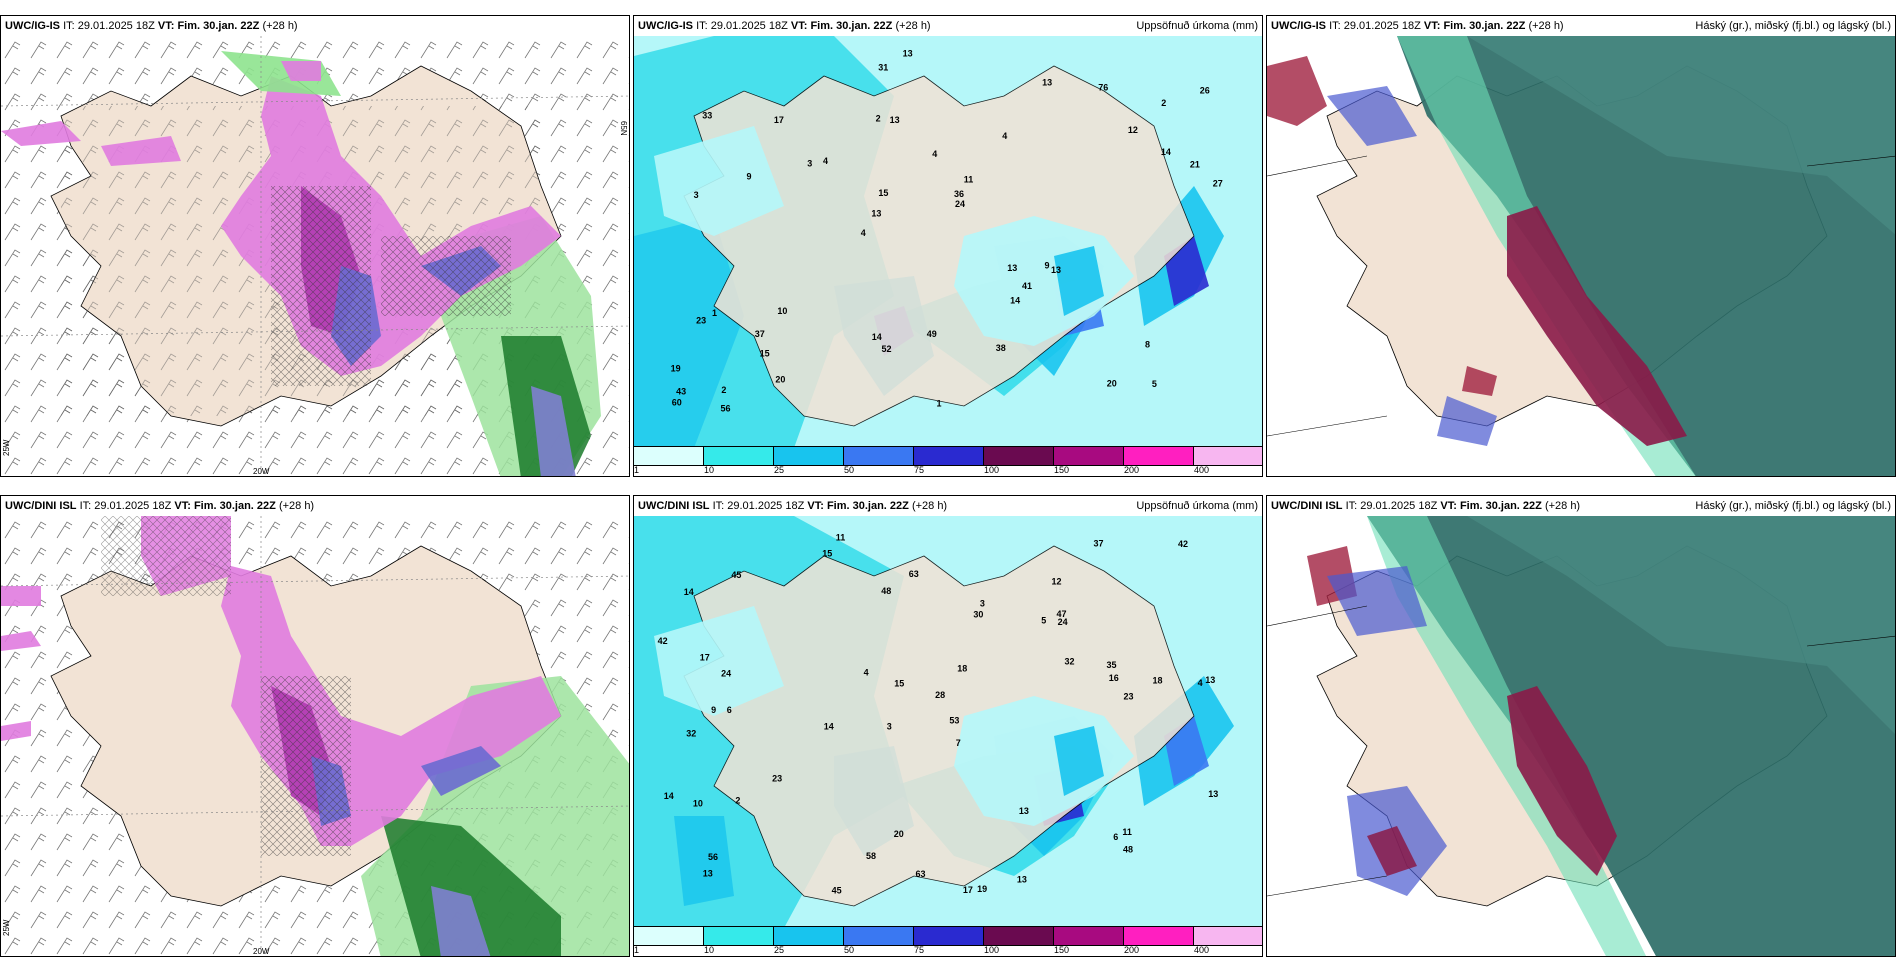 This screenshot has width=1900, height=957. What do you see at coordinates (681, 392) in the screenshot?
I see `precip-value-label: 43` at bounding box center [681, 392].